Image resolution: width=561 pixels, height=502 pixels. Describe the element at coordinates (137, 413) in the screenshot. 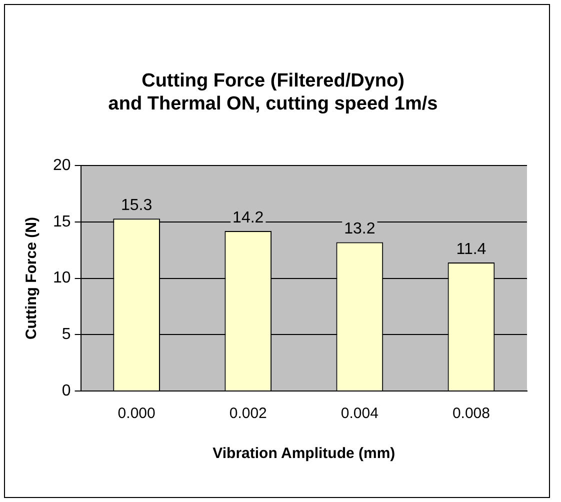

I see `x-tick-label: 0.000` at that location.